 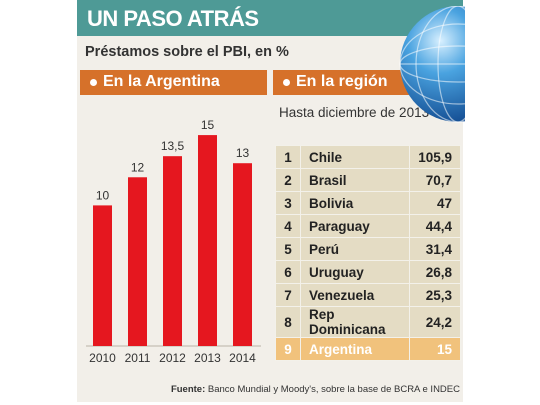 I want to click on table-row: 8 Rep Dominicana 24,2, so click(x=368, y=322).